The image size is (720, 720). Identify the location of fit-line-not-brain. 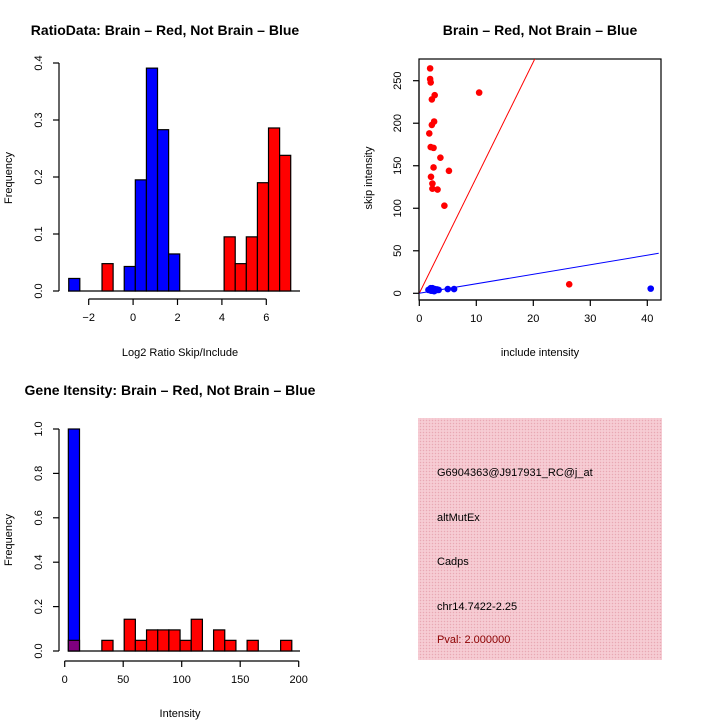
(539, 273).